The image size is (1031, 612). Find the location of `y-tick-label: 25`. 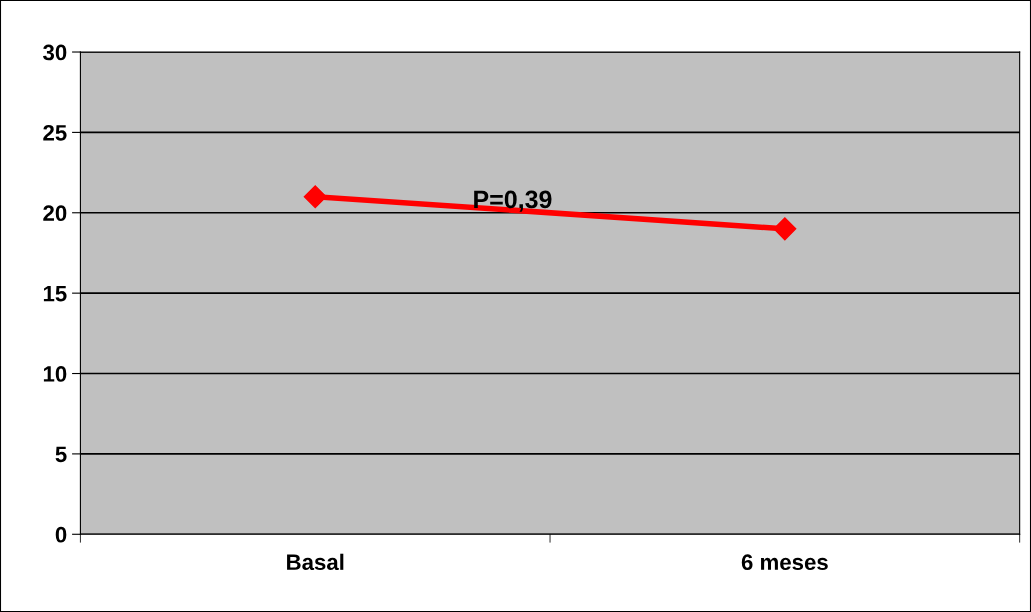

y-tick-label: 25 is located at coordinates (55, 132).